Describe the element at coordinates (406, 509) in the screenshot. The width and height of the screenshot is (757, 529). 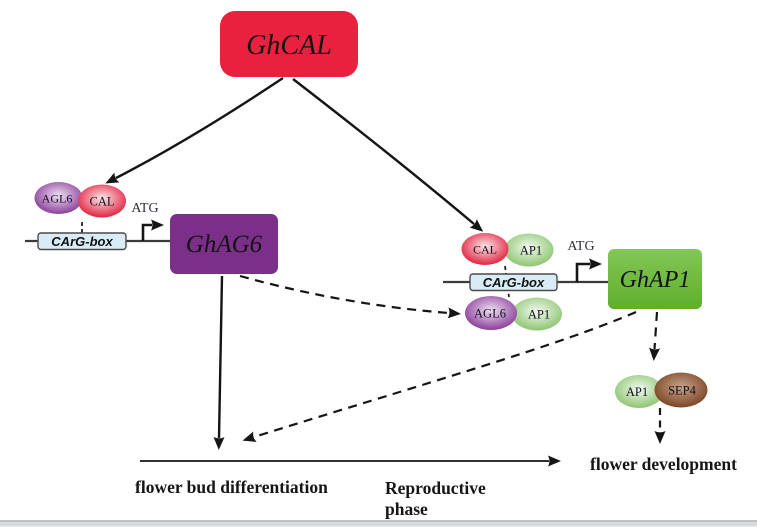
I see `reproductive-phase-label-line2: phase` at that location.